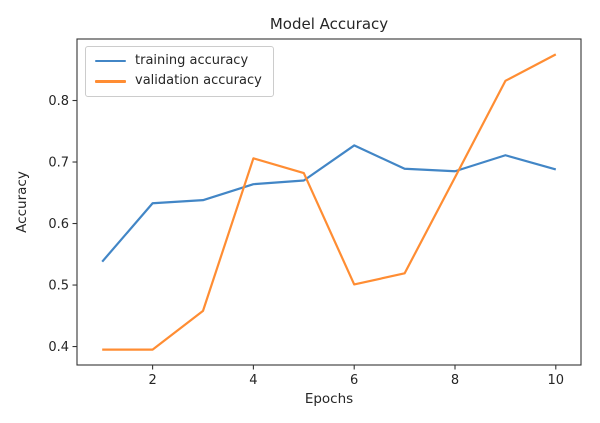 This screenshot has height=423, width=600. Describe the element at coordinates (58, 286) in the screenshot. I see `y-tick-label: 0.5` at that location.